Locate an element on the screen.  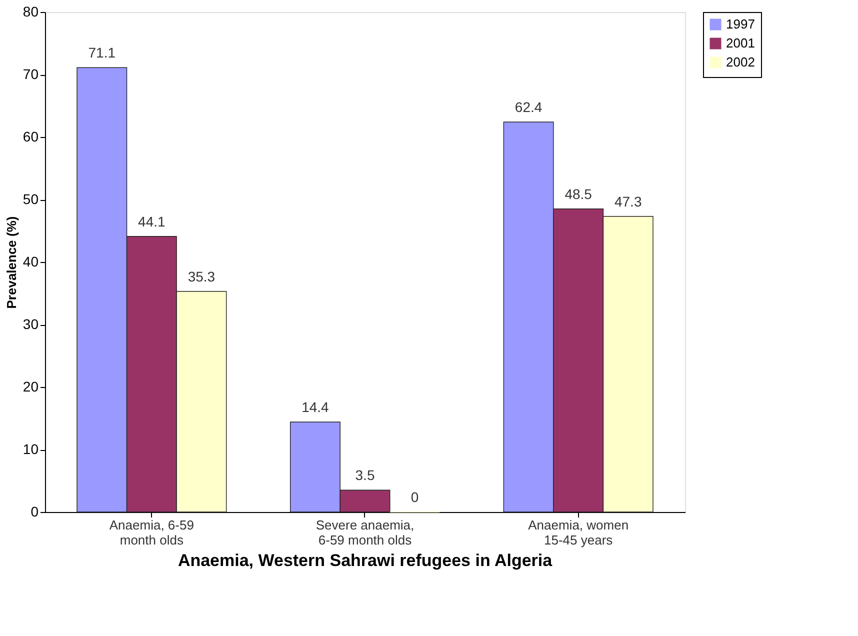
data-label: 35.3 is located at coordinates (202, 276).